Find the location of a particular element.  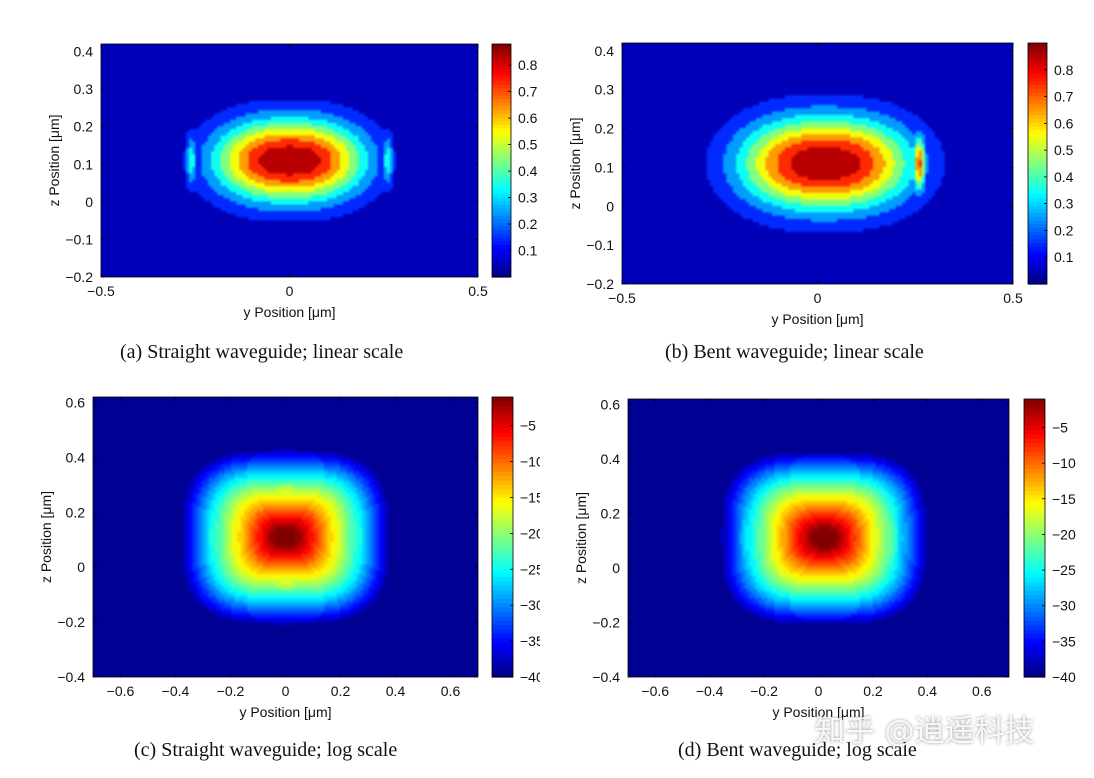

colorbar-tick-label: −30 is located at coordinates (1064, 606).